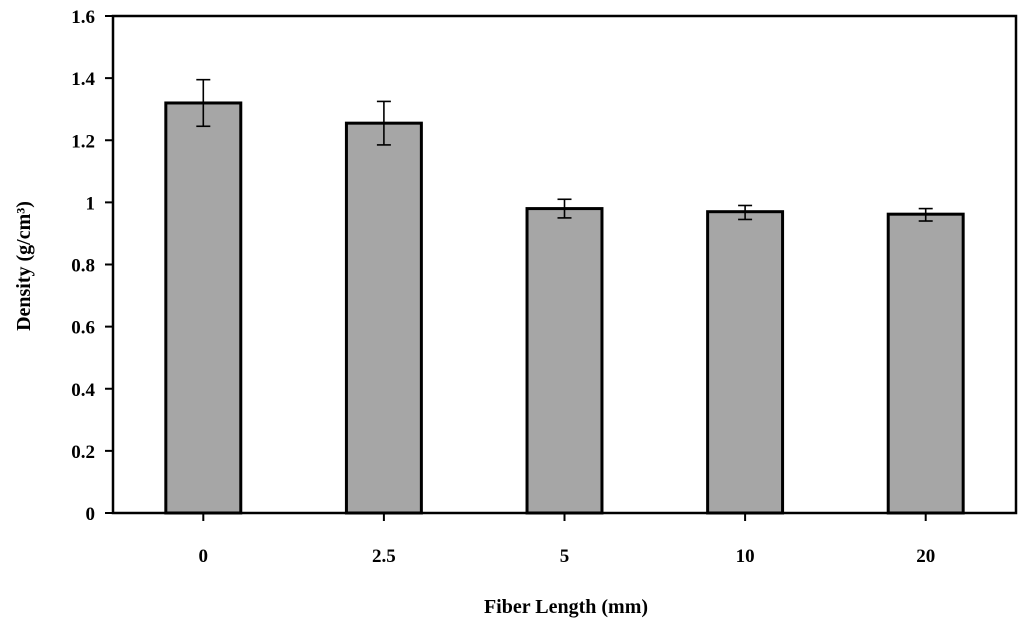 This screenshot has width=1019, height=621. Describe the element at coordinates (925, 556) in the screenshot. I see `x-tick-label: 20` at that location.